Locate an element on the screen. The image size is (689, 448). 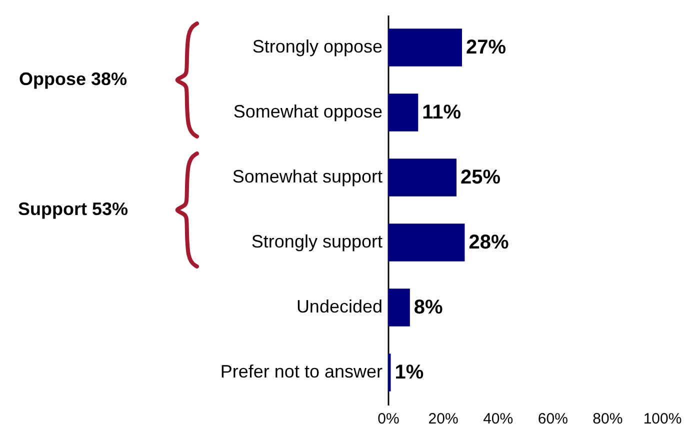
data-label: 8% is located at coordinates (429, 307).